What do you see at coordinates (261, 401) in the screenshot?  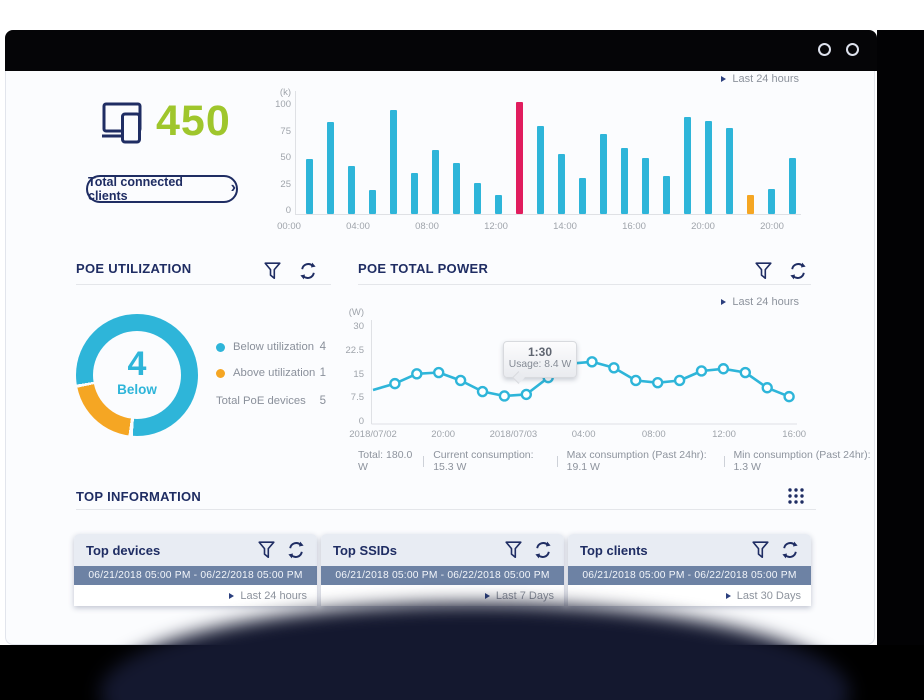 I see `legend-total-label: Total PoE devices` at bounding box center [261, 401].